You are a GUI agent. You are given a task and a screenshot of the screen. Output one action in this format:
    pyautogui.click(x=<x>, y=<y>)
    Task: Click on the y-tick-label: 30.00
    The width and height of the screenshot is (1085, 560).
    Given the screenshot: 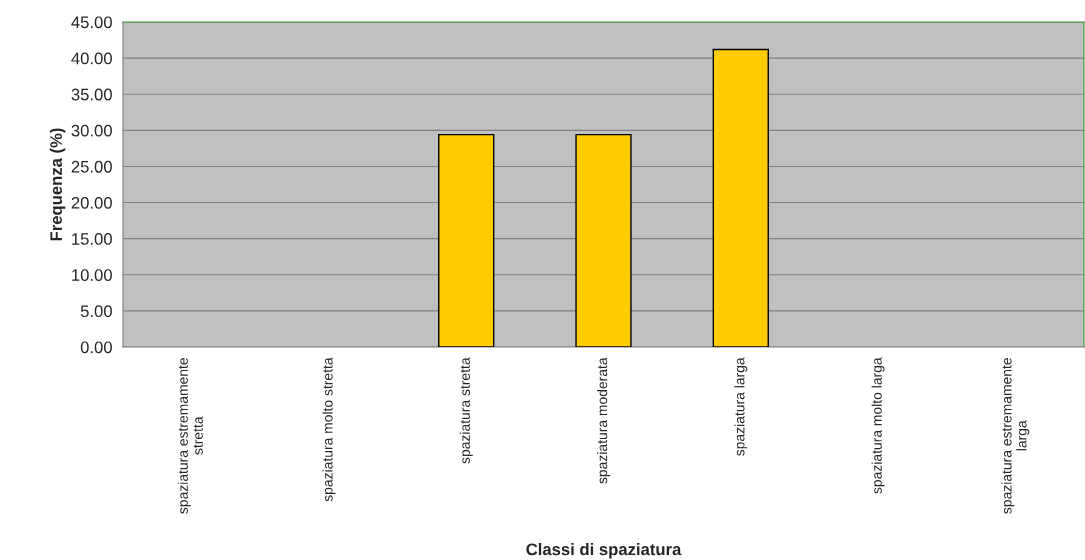 What is the action you would take?
    pyautogui.click(x=91, y=130)
    